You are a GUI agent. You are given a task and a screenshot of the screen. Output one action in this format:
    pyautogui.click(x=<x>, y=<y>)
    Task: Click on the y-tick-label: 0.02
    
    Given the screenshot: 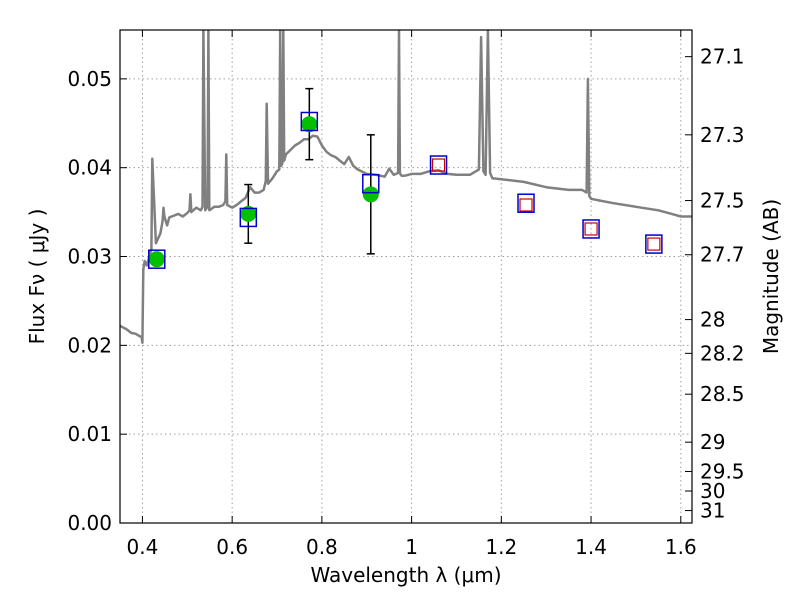 What is the action you would take?
    pyautogui.click(x=89, y=345)
    